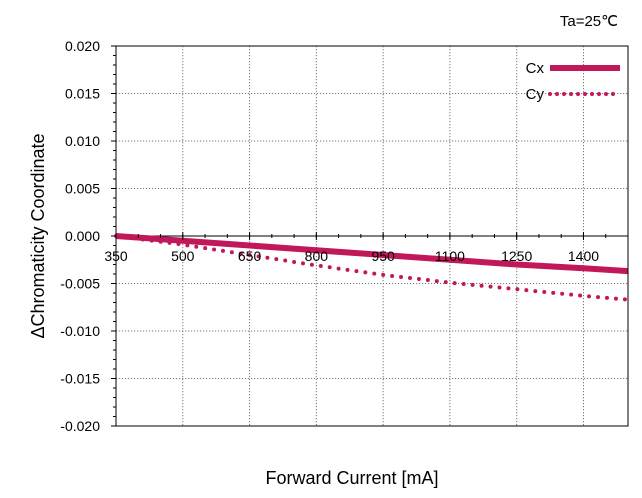  I want to click on y-tick-label: -0.020, so click(80, 426).